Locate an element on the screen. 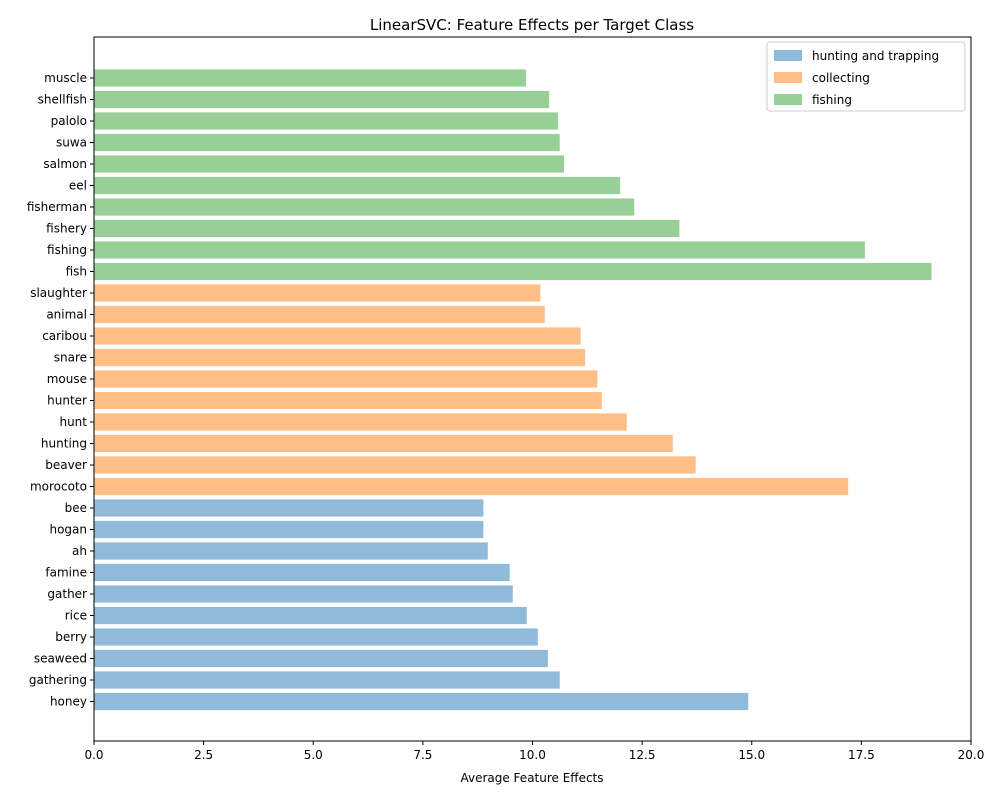 The height and width of the screenshot is (800, 1000). legend: hunting and trapping collecting fishing is located at coordinates (866, 76).